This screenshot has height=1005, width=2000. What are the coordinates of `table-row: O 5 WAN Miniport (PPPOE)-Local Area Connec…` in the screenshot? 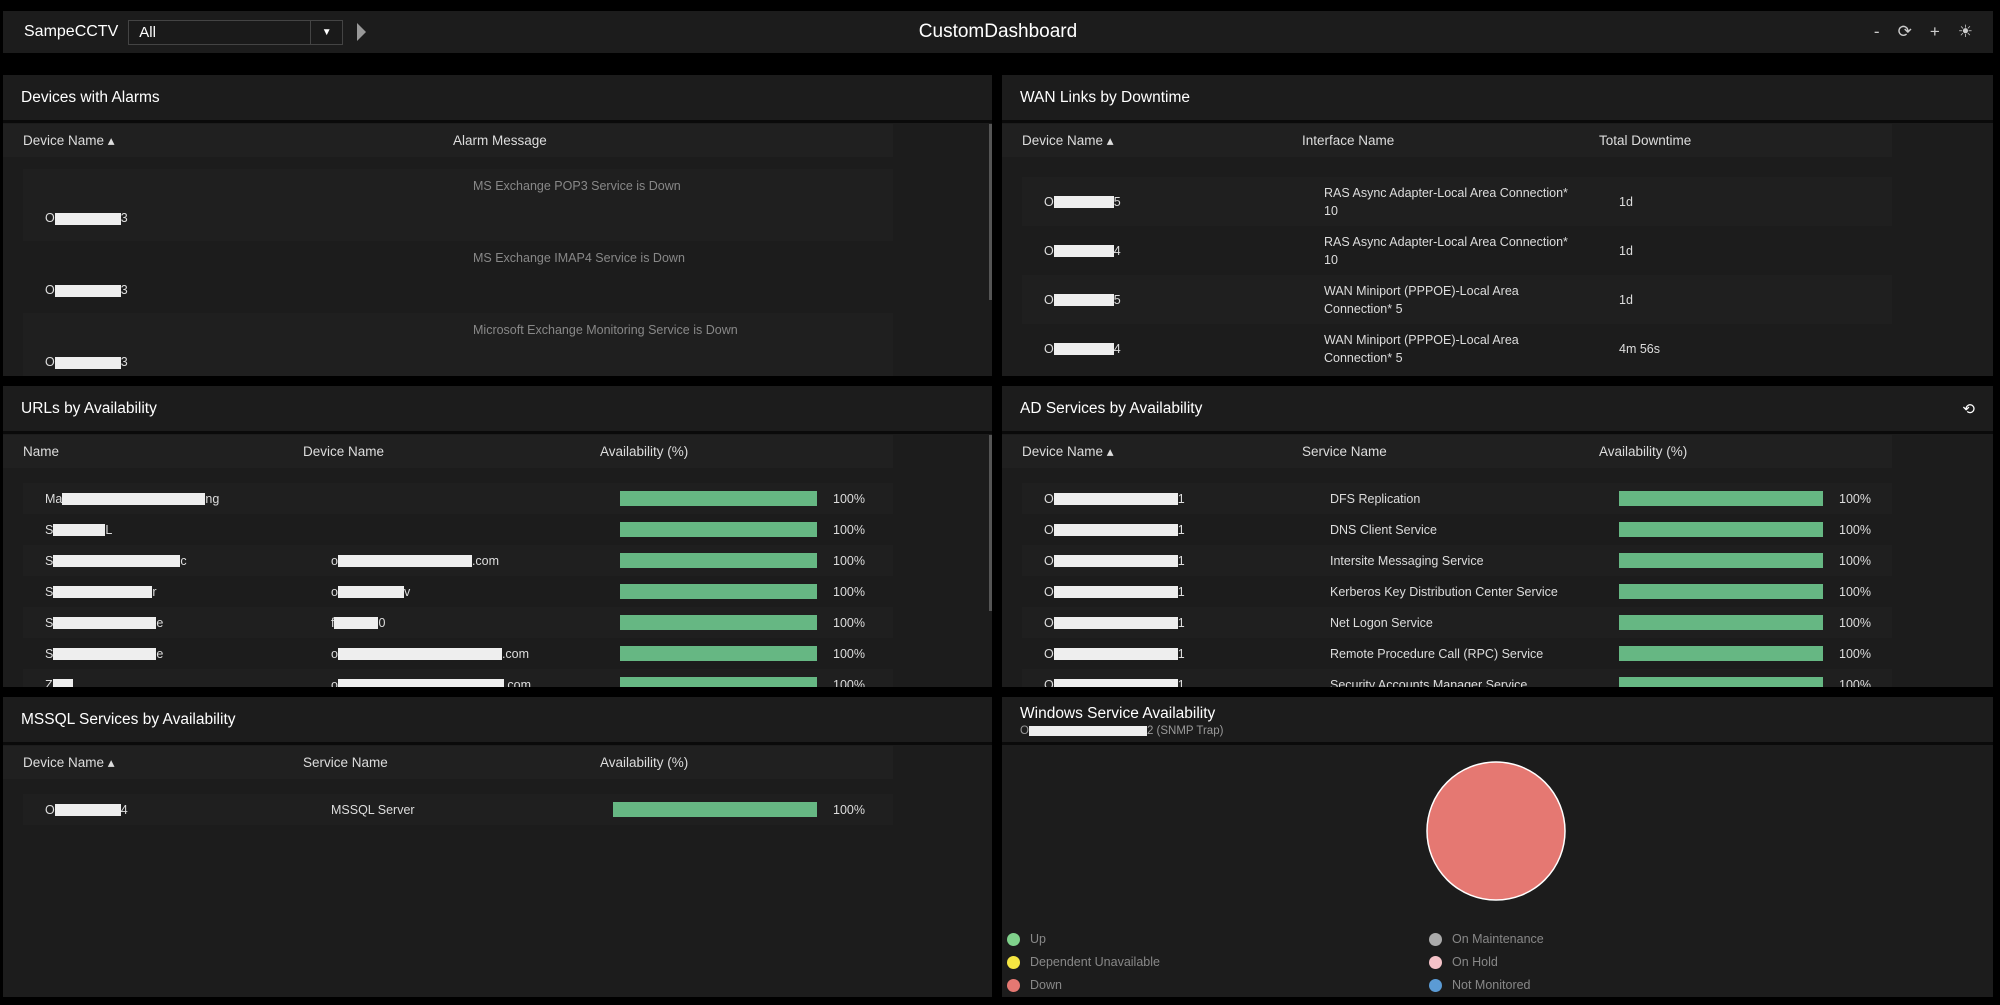 It's located at (1457, 299).